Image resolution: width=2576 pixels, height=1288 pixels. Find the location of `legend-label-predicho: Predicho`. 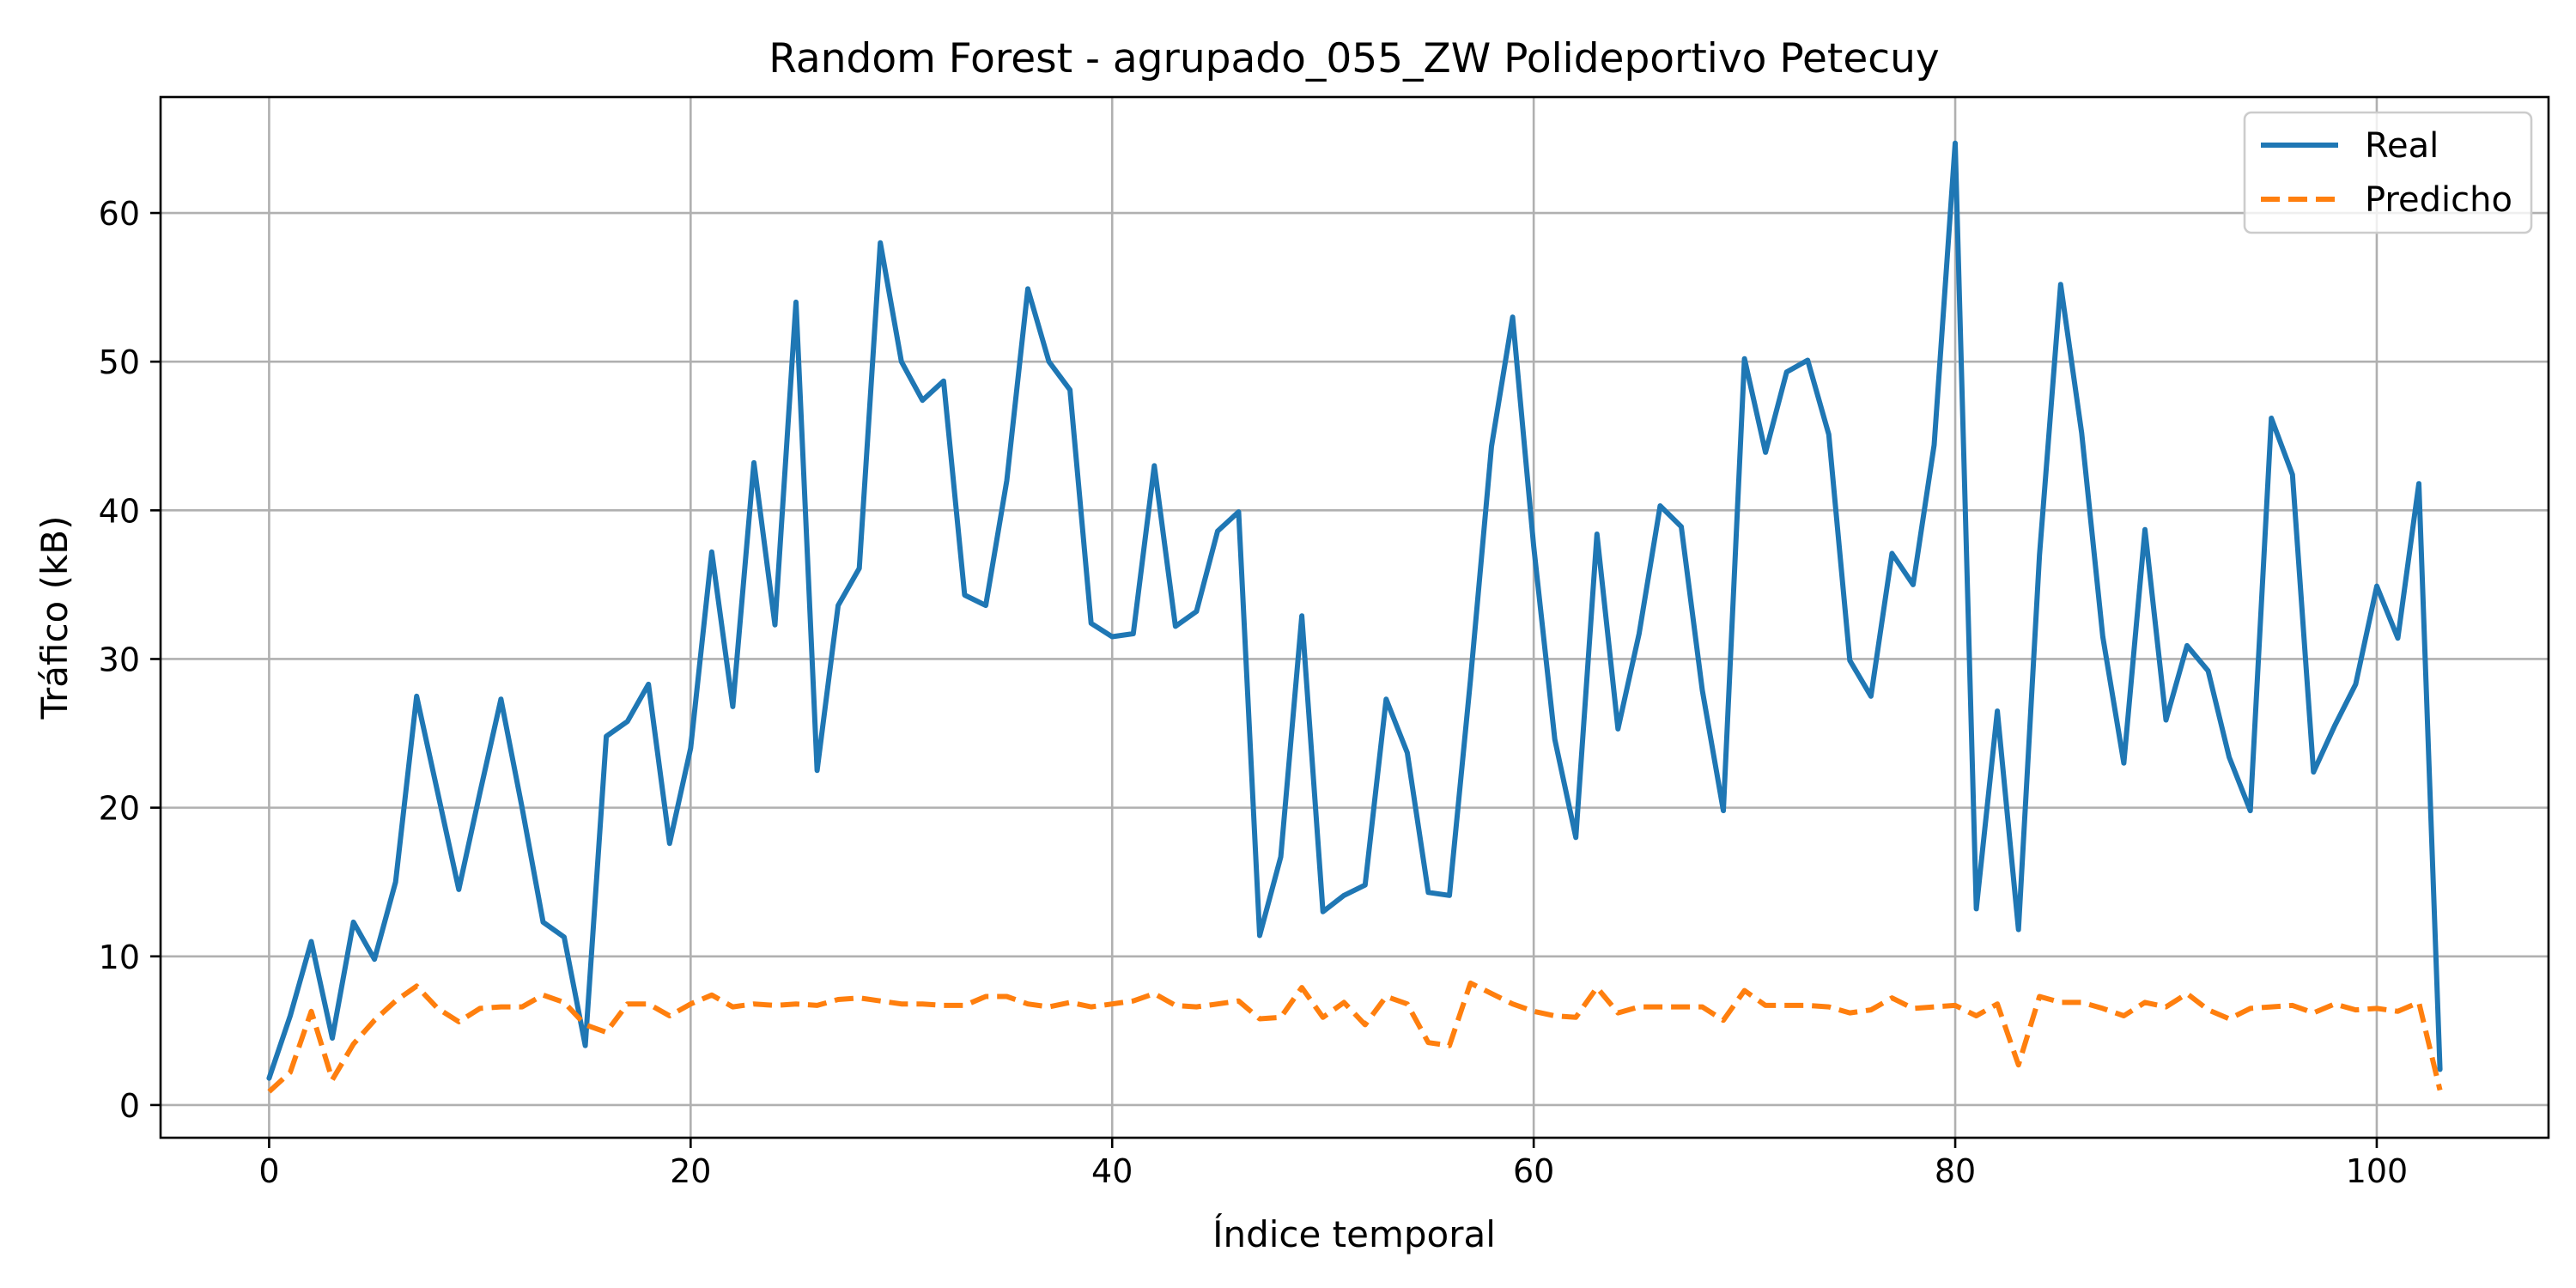

legend-label-predicho: Predicho is located at coordinates (2438, 200).